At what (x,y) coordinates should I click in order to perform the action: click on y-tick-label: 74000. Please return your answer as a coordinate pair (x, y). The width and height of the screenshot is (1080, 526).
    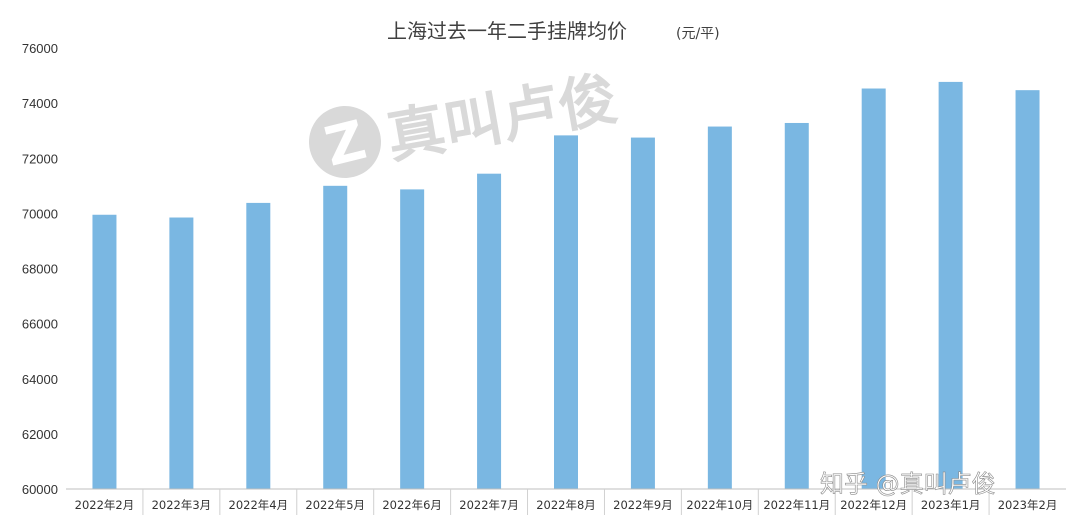
    Looking at the image, I should click on (40, 103).